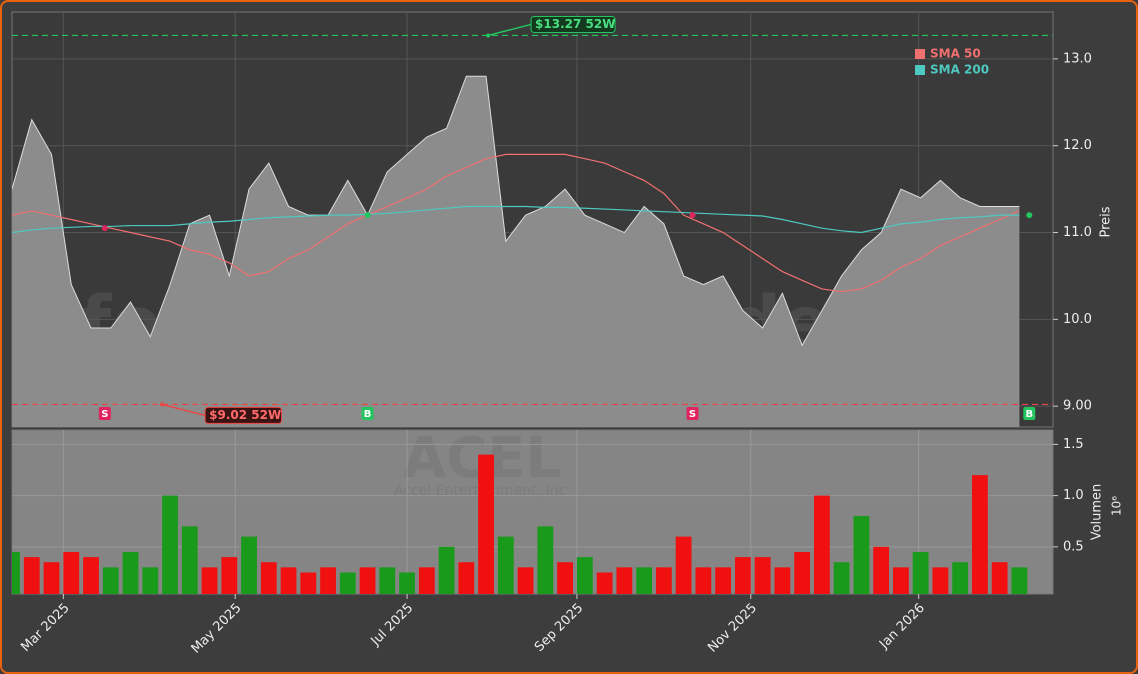  What do you see at coordinates (1077, 232) in the screenshot?
I see `y-tick-label: 11.0` at bounding box center [1077, 232].